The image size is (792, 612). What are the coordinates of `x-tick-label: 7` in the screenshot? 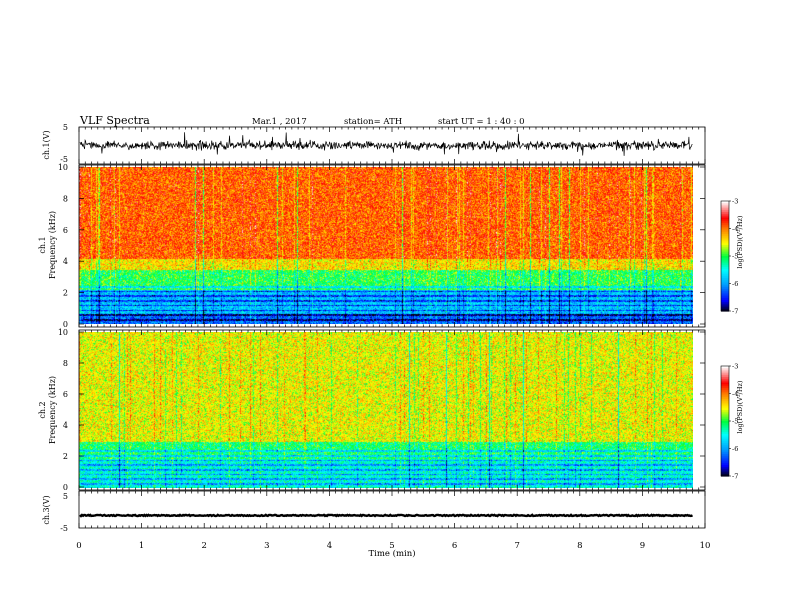 It's located at (516, 546).